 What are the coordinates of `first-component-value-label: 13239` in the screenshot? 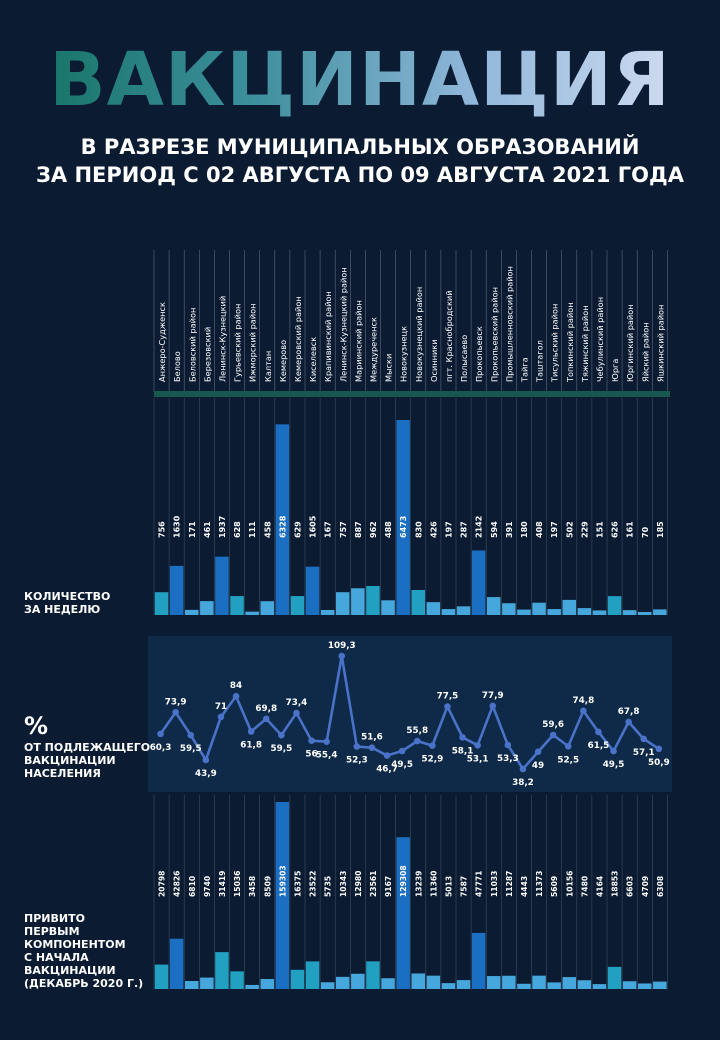 It's located at (418, 884).